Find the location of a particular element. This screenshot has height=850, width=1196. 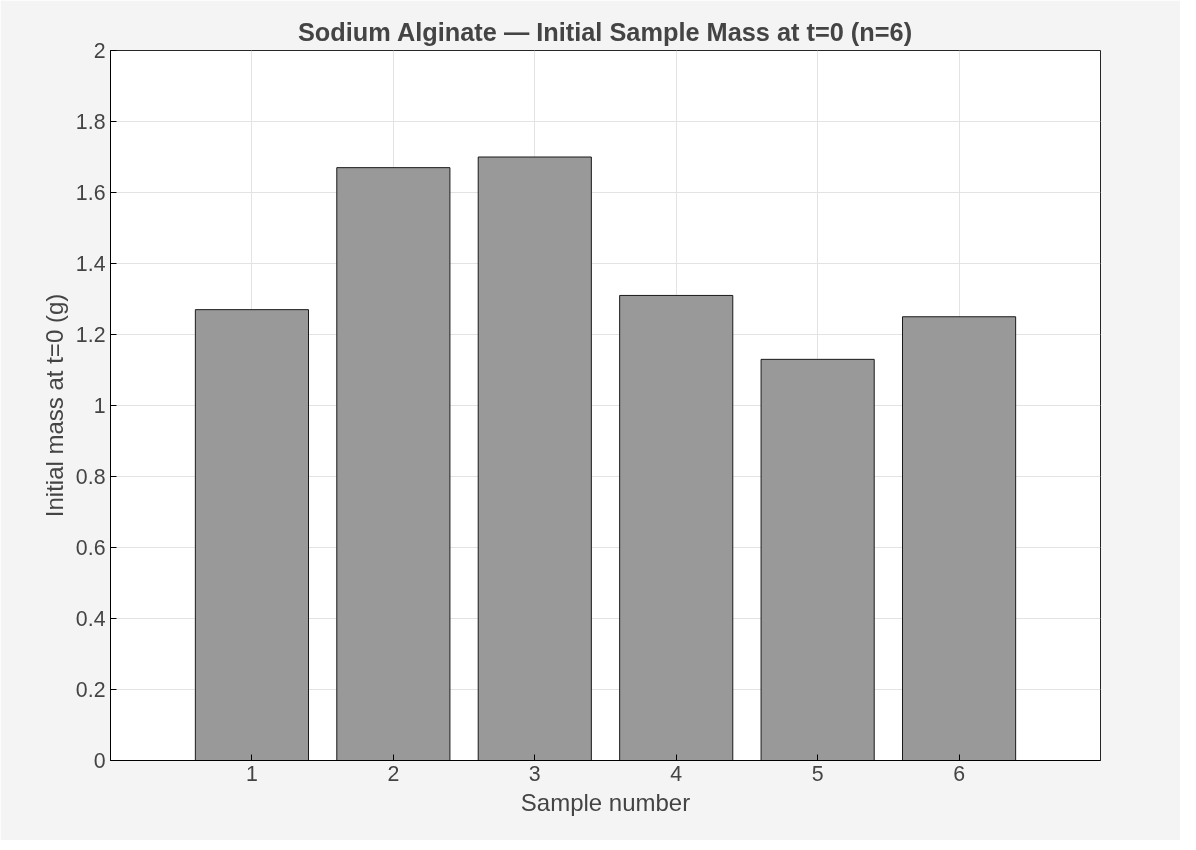

x-axis-title: Sample number is located at coordinates (605, 802).